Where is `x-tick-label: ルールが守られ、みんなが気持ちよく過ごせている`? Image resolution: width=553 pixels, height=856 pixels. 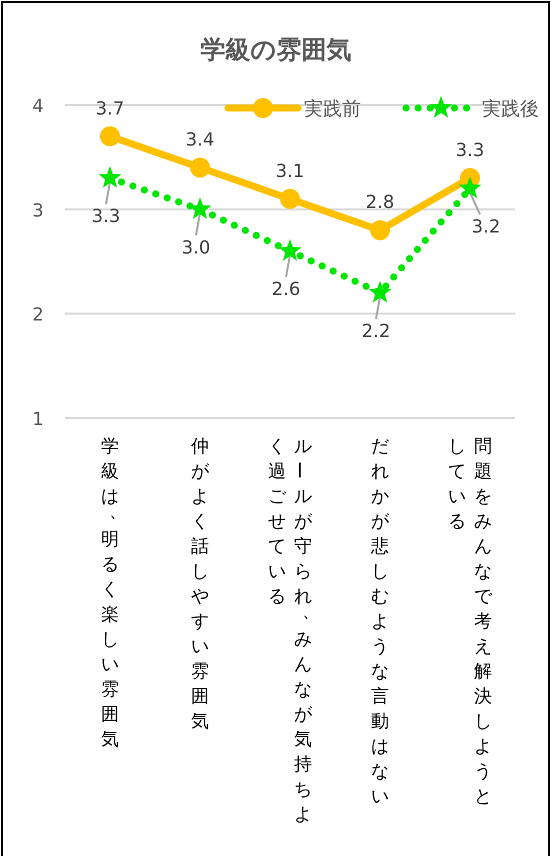 x-tick-label: ルールが守られ、みんなが気持ちよく過ごせている is located at coordinates (294, 630).